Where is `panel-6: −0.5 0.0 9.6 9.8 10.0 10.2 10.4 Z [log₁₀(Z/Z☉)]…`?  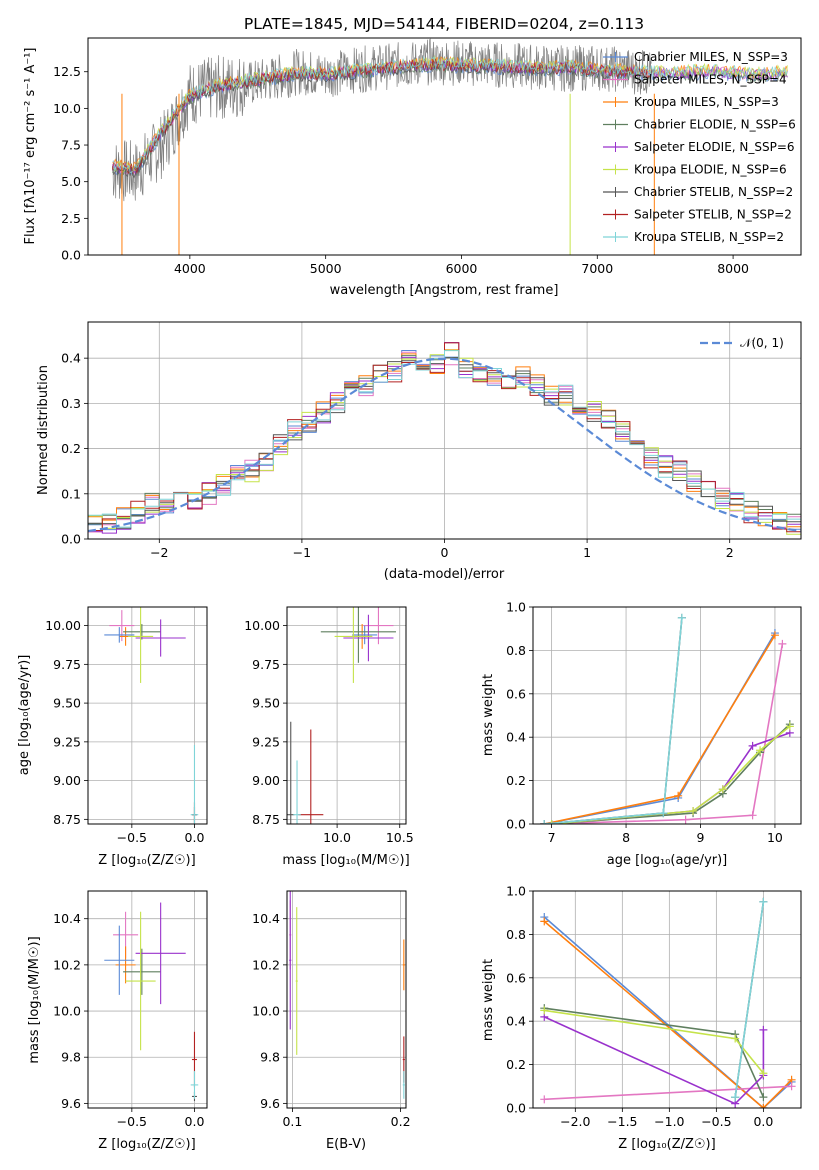 panel-6: −0.5 0.0 9.6 9.8 10.0 10.2 10.4 Z [log₁₀(Z/Z☉)]… is located at coordinates (117, 1021).